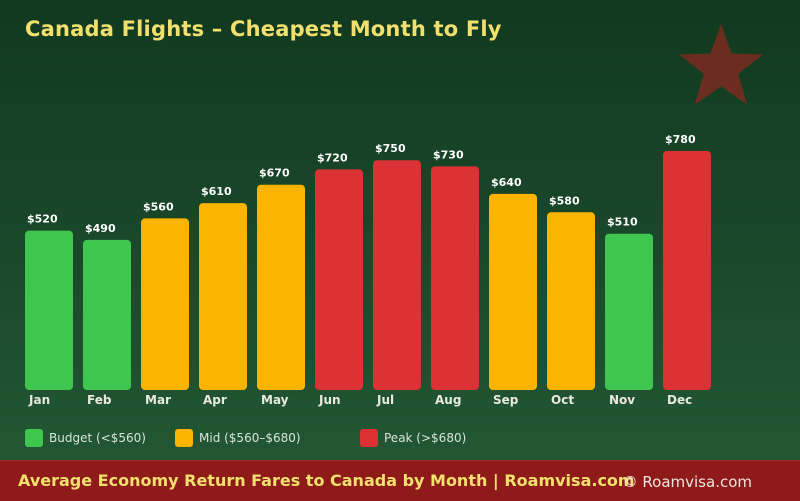  I want to click on bar-may, so click(281, 287).